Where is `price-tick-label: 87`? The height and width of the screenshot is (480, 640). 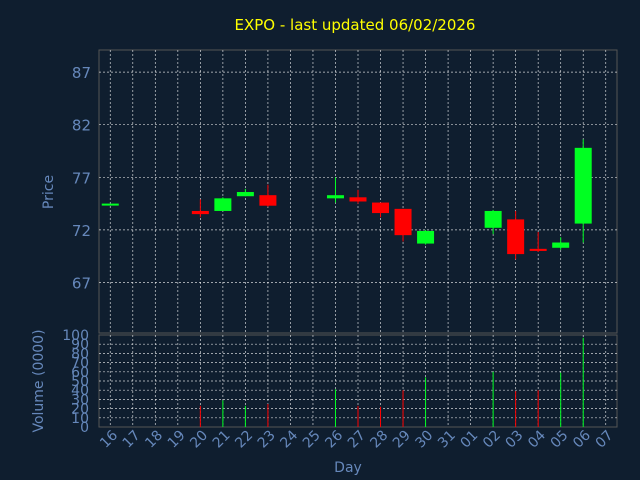 price-tick-label: 87 is located at coordinates (81, 73).